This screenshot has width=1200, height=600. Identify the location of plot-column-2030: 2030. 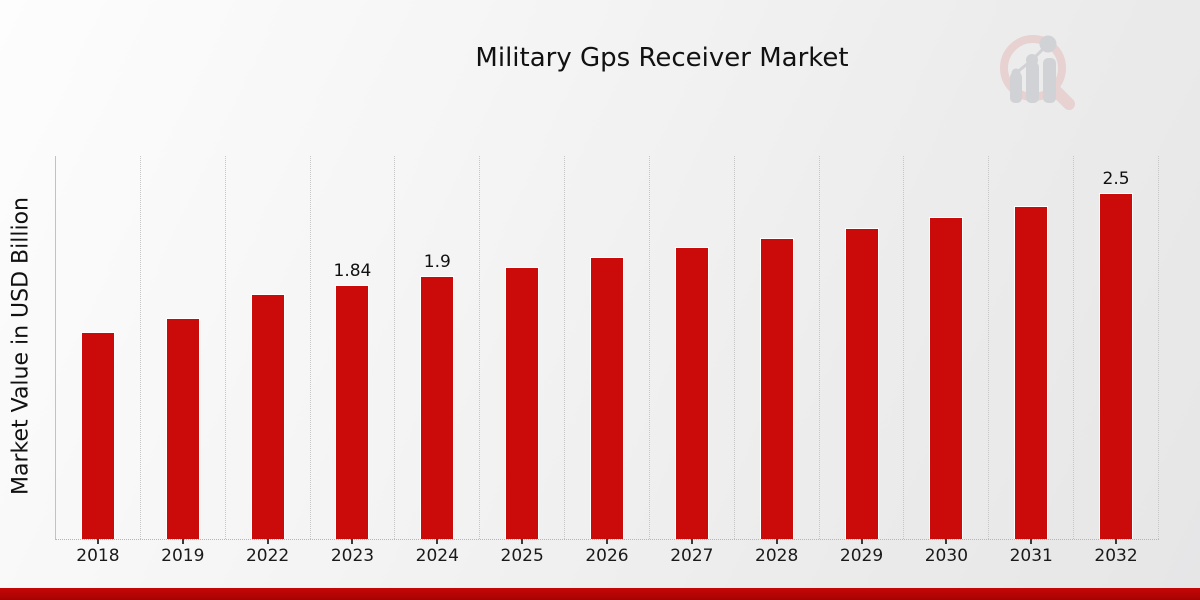
(947, 361).